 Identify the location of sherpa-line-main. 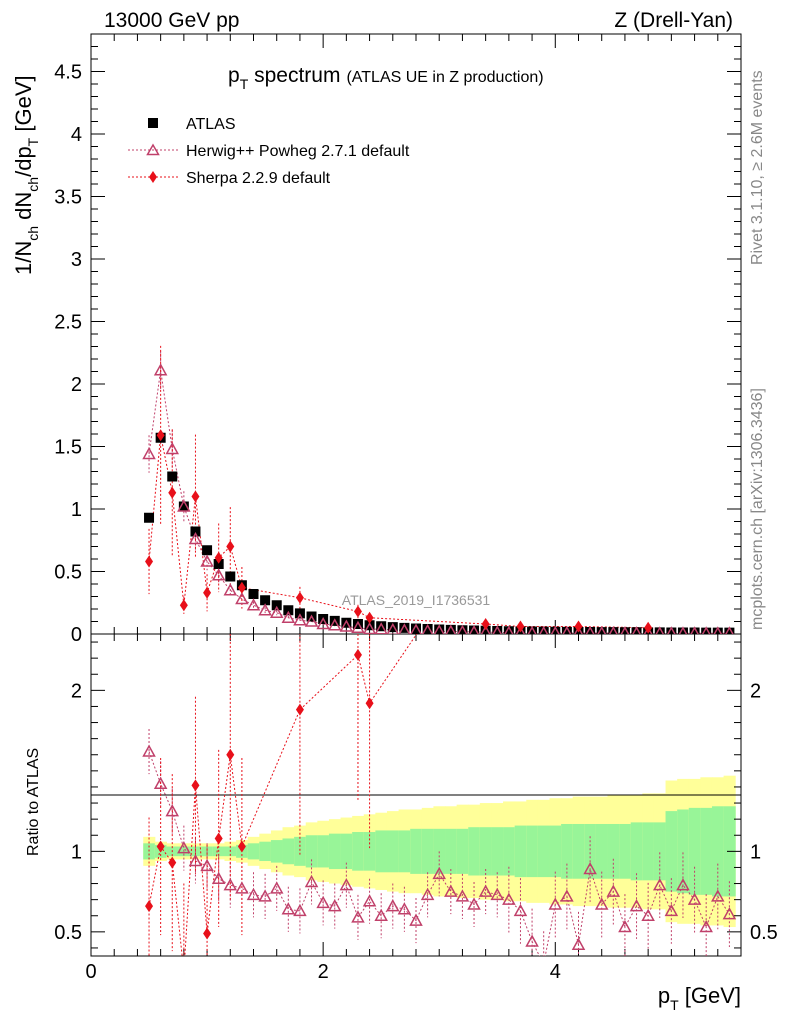
(398, 532).